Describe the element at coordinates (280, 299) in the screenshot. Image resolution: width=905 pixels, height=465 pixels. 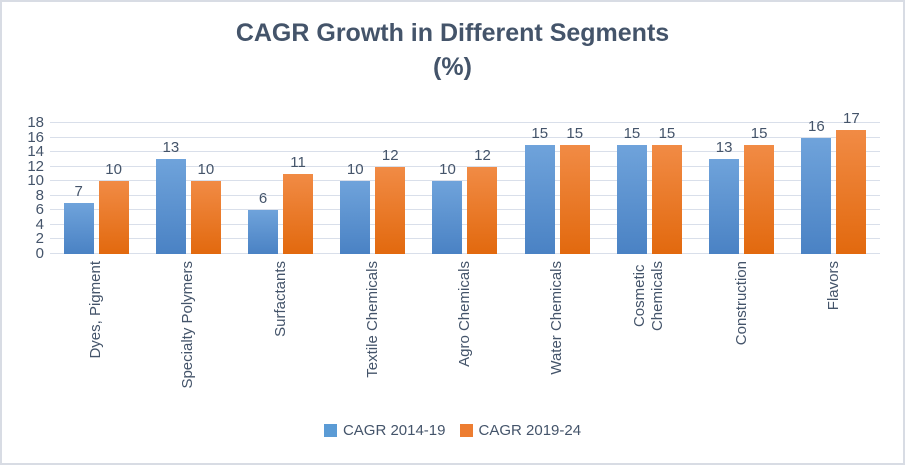
I see `category-label: Surfactants` at that location.